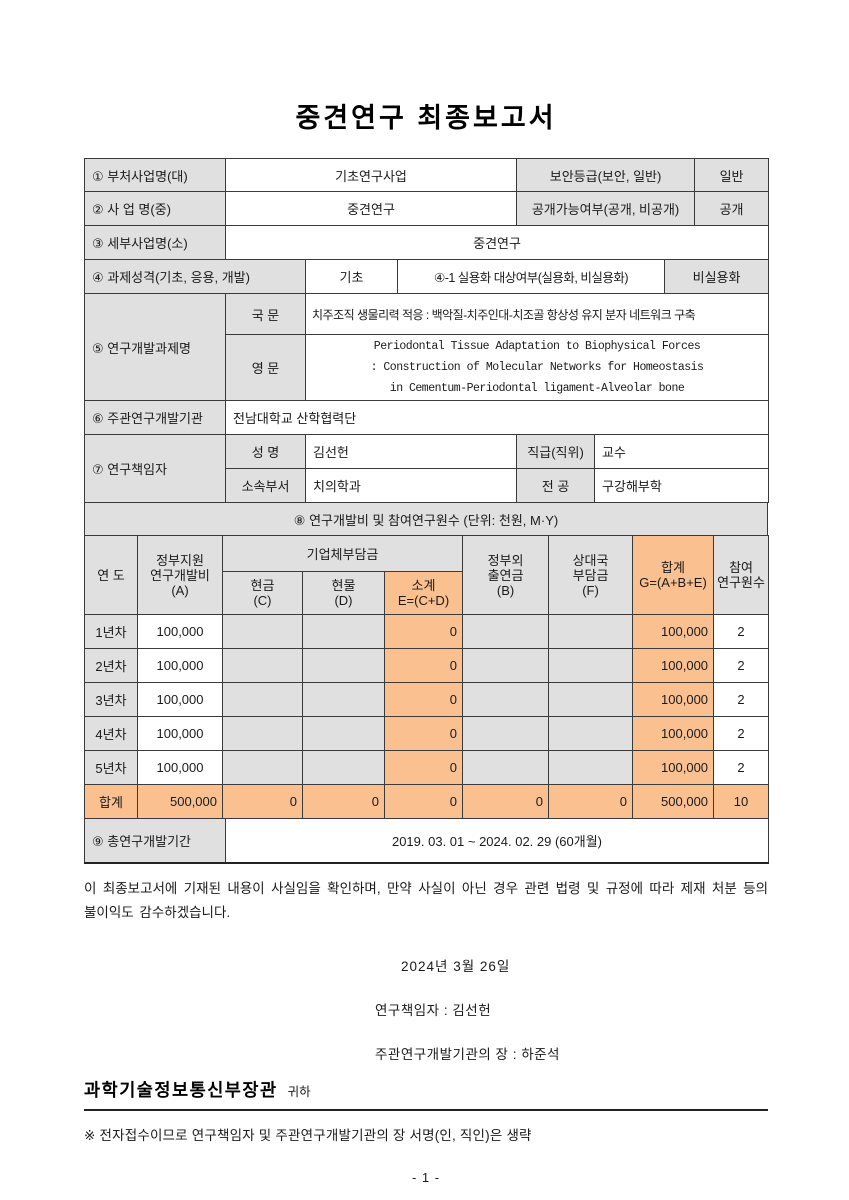  What do you see at coordinates (497, 417) in the screenshot?
I see `lead-institution-value: 전남대학교 산학협력단` at bounding box center [497, 417].